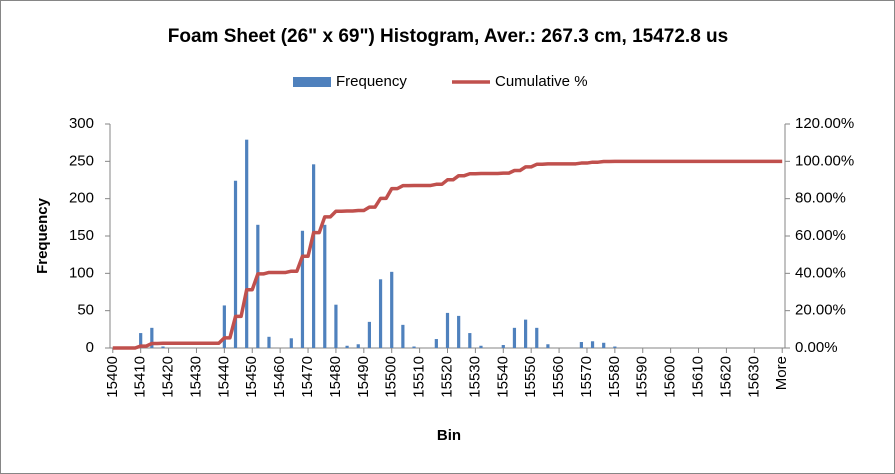 This screenshot has width=895, height=474. What do you see at coordinates (820, 235) in the screenshot?
I see `y2-tick-label: 60.00%` at bounding box center [820, 235].